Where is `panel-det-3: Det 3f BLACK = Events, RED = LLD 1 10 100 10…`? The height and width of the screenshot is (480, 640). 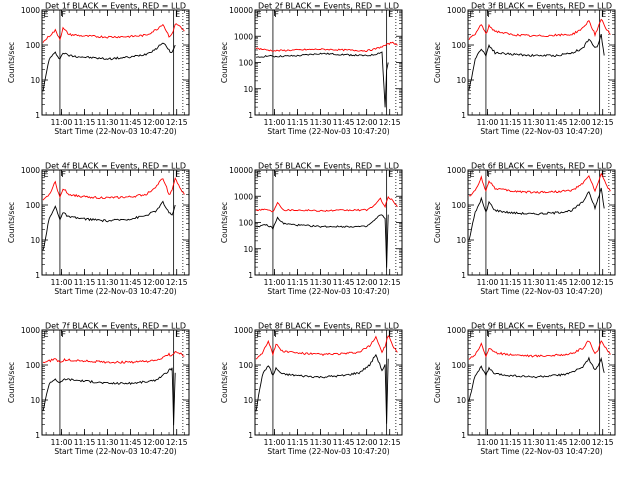
panel-det-3: Det 3f BLACK = Events, RED = LLD 1 10 100 10… is located at coordinates (524, 69).